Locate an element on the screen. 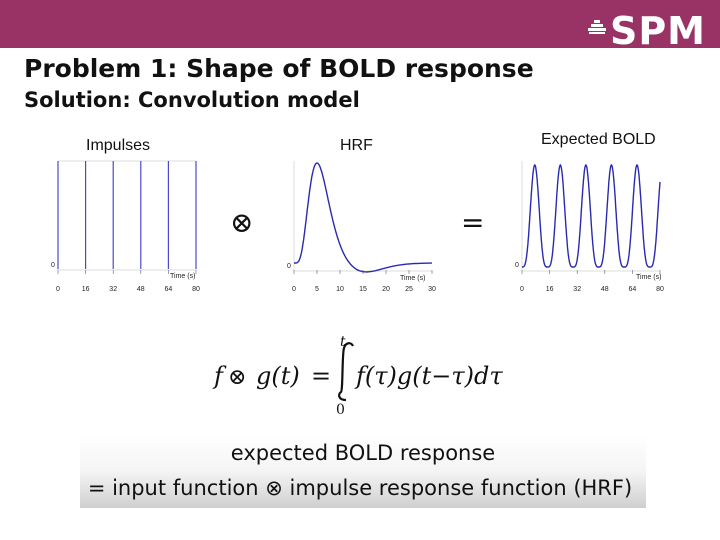 The image size is (720, 540). expected-bold-curve is located at coordinates (591, 215).